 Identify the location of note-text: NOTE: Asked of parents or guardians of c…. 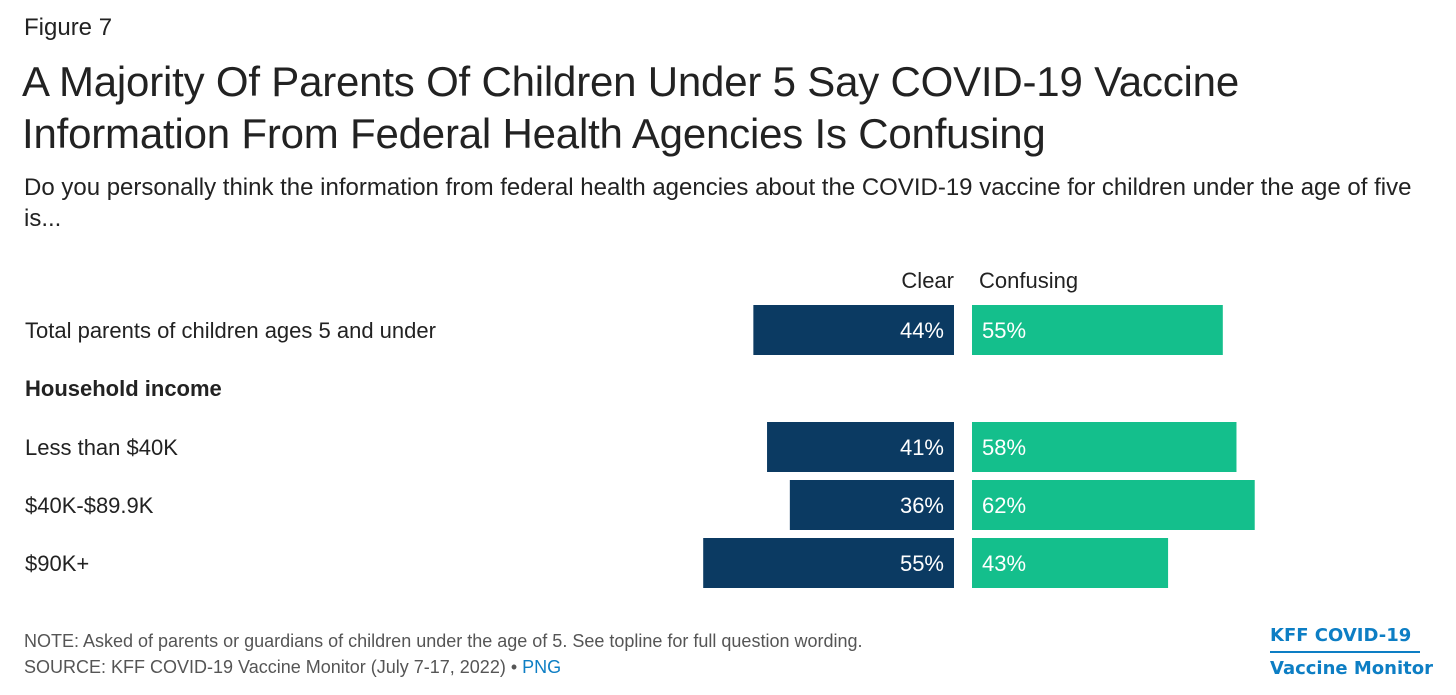
(443, 641).